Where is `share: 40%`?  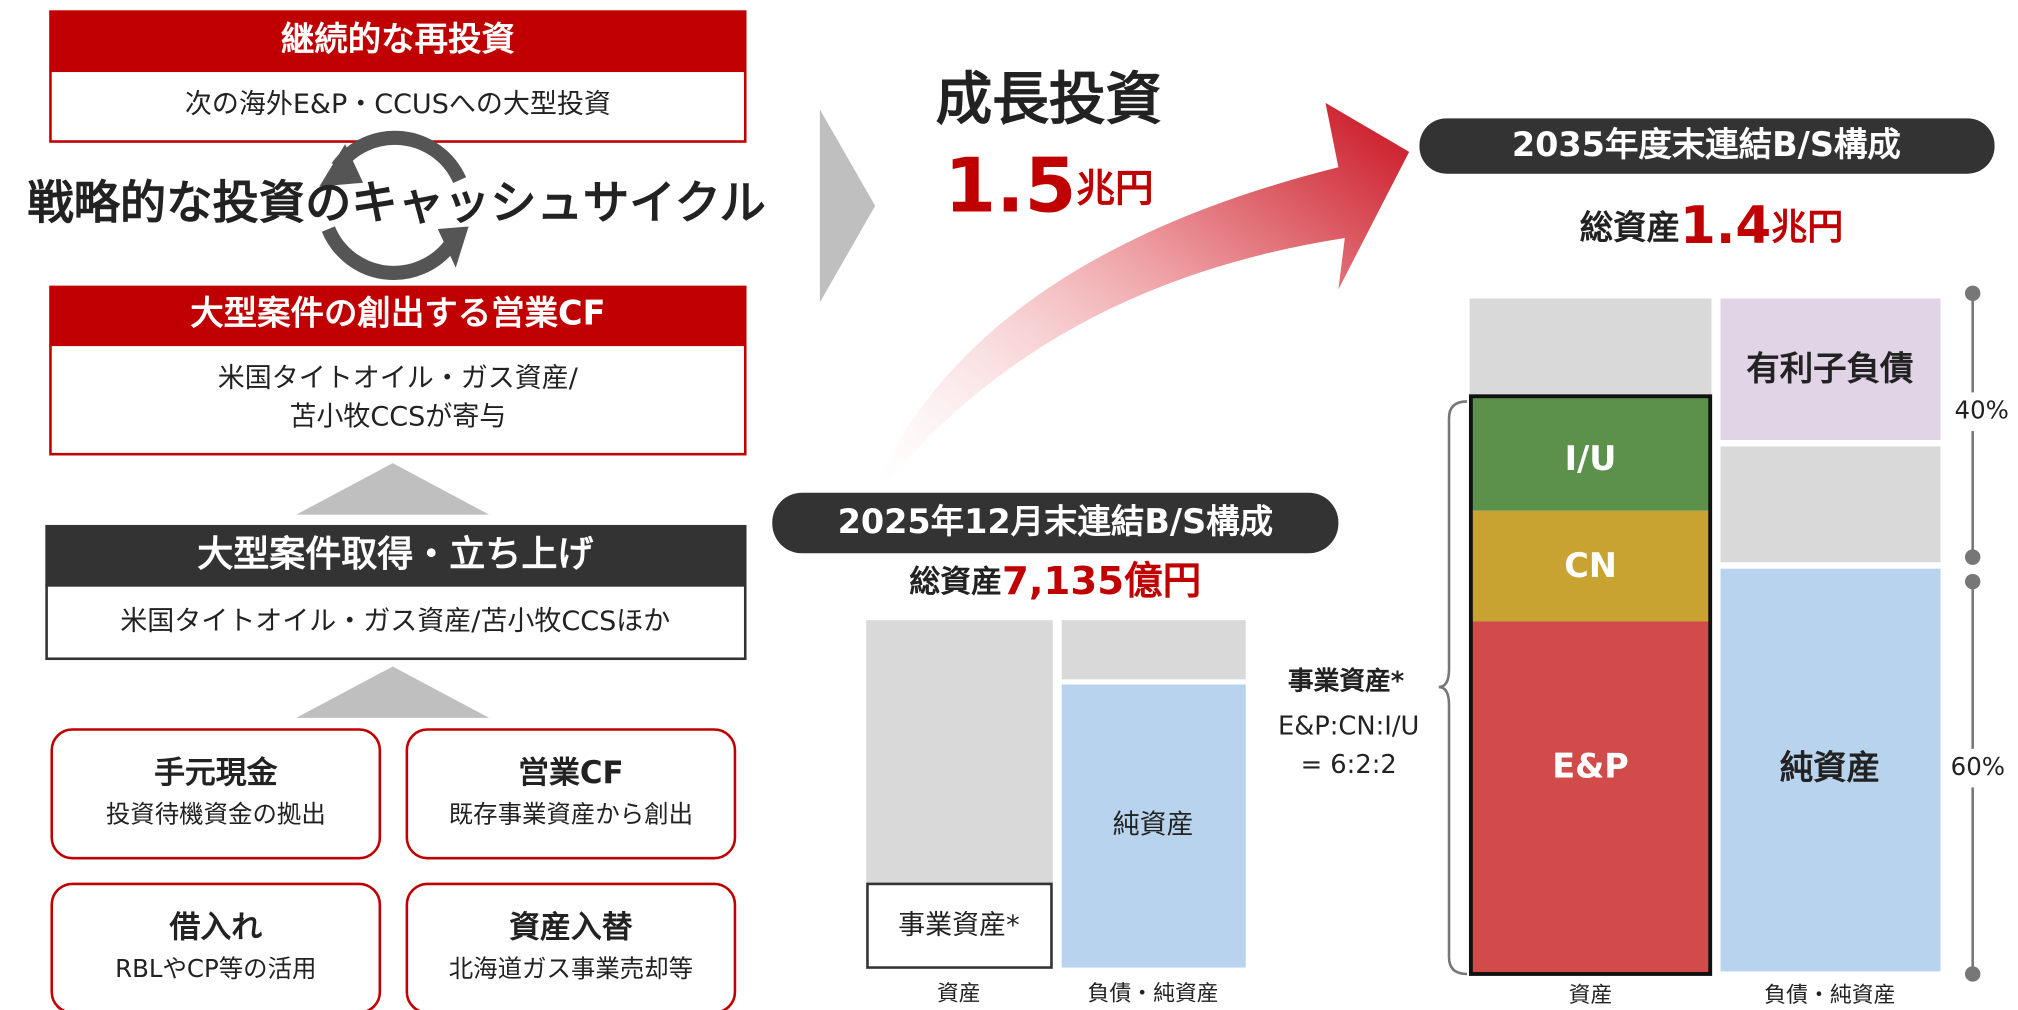
share: 40% is located at coordinates (1982, 410).